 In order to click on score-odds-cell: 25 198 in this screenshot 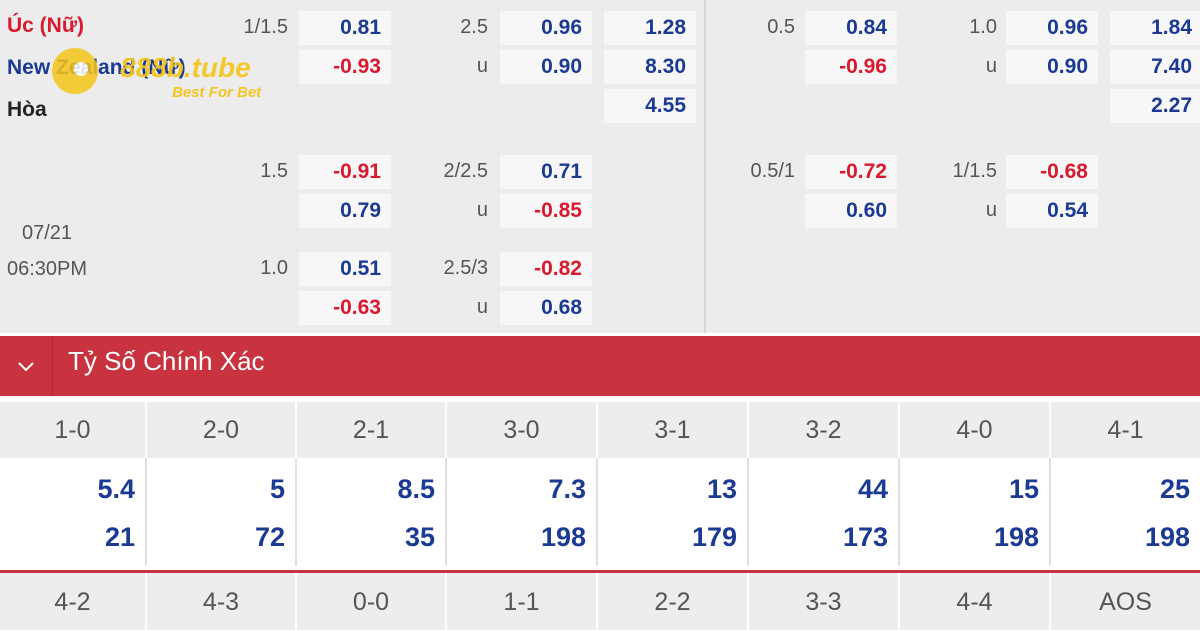, I will do `click(1125, 512)`.